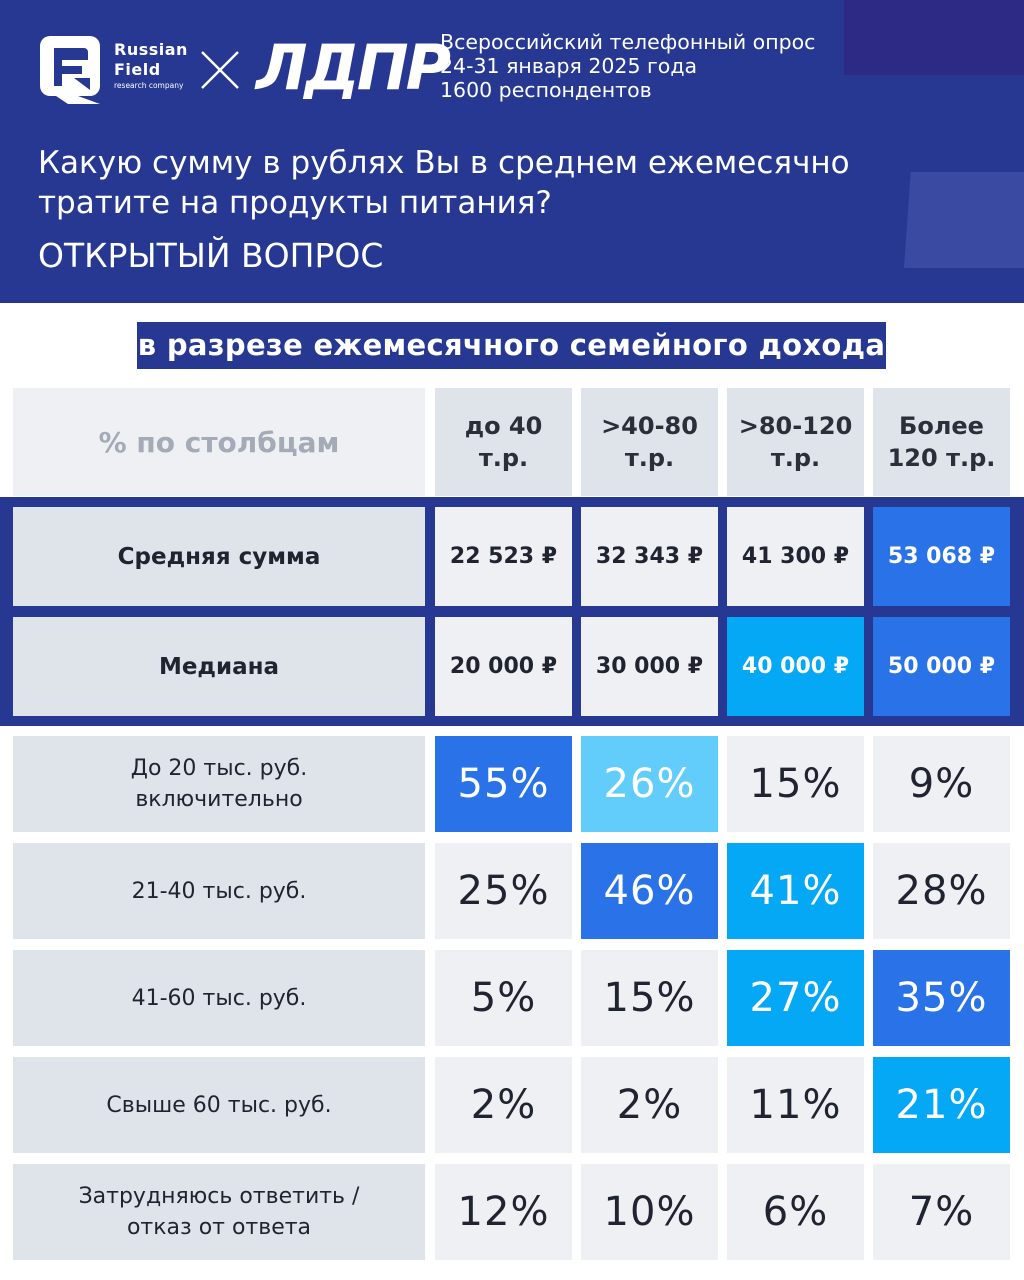  Describe the element at coordinates (70, 70) in the screenshot. I see `russian-field-logo-icon` at that location.